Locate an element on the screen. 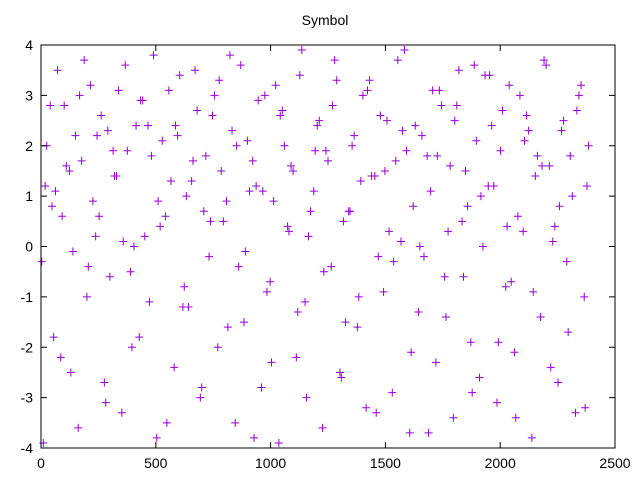  x-tick-label: 2500 is located at coordinates (614, 463).